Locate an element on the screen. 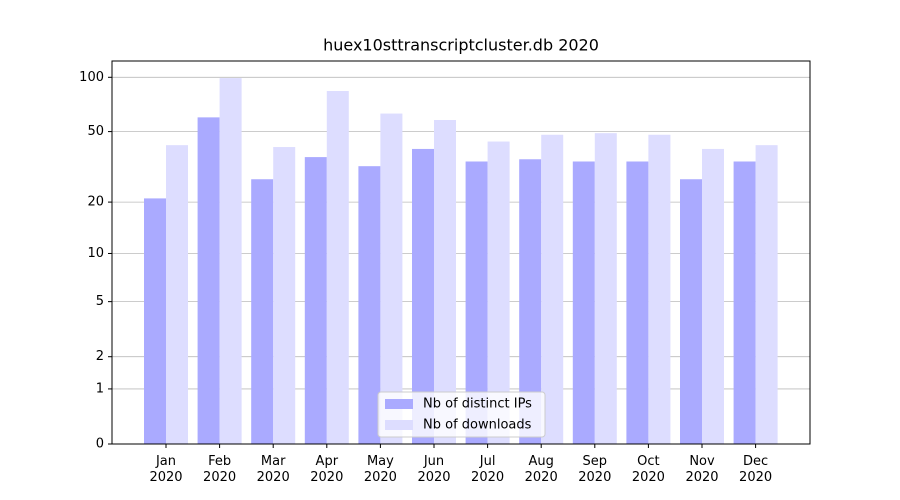 The width and height of the screenshot is (900, 500). legend-label: Nb of distinct IPs is located at coordinates (477, 404).